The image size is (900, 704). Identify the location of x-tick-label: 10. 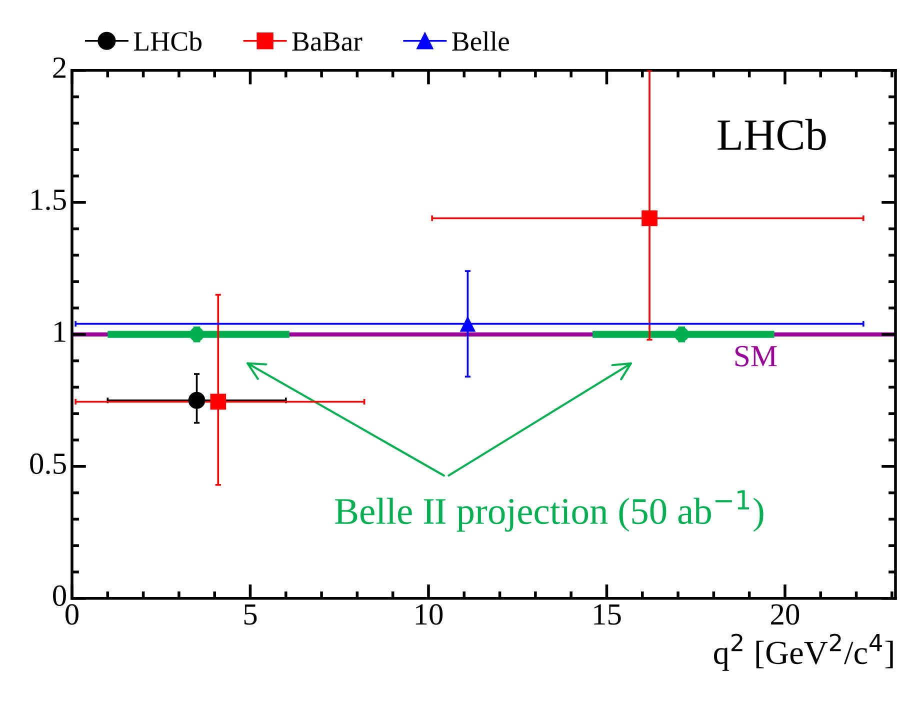
(429, 614).